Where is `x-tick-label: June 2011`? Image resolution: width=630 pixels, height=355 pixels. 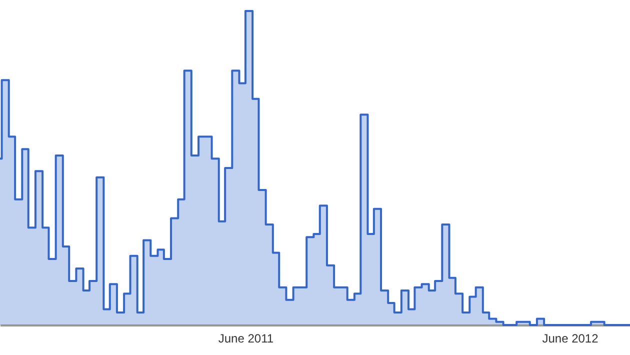
x-tick-label: June 2011 is located at coordinates (246, 339).